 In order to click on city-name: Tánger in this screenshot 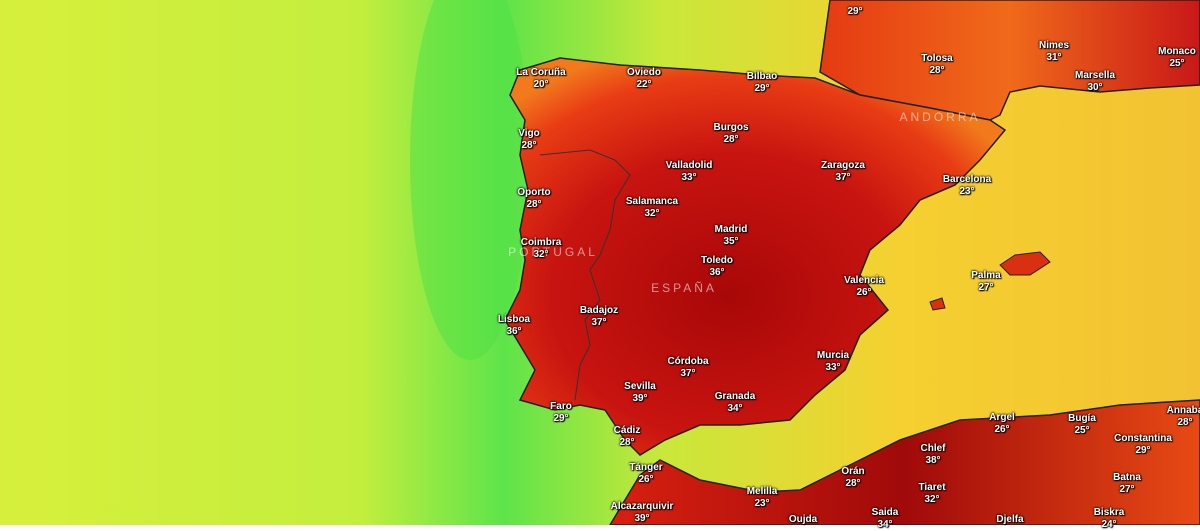, I will do `click(646, 467)`.